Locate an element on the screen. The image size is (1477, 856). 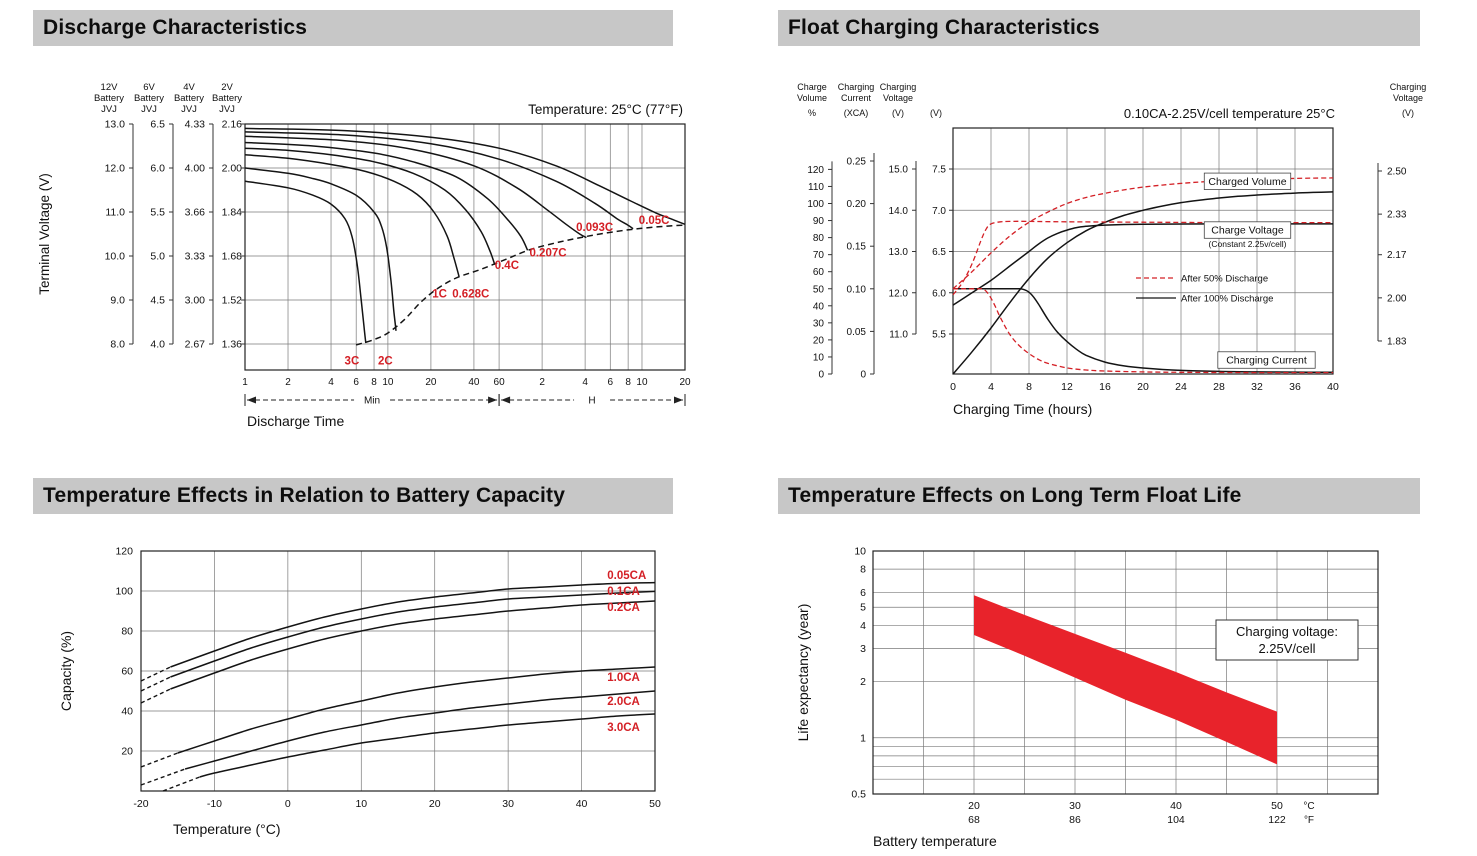
curve-label-box is located at coordinates (1266, 360).